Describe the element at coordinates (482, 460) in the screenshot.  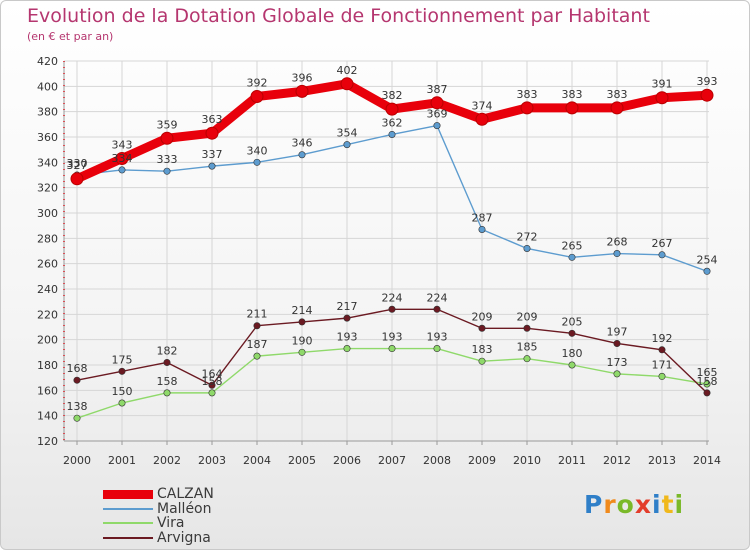
I see `x-tick-label: 2009` at that location.